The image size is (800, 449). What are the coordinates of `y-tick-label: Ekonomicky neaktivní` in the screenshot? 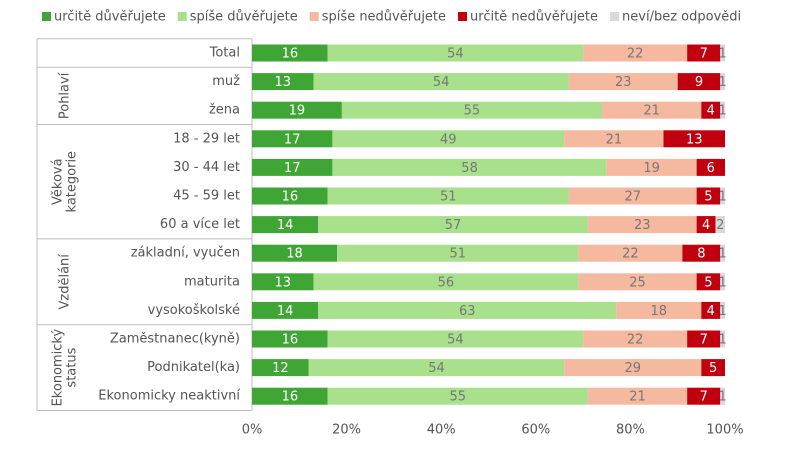 It's located at (169, 396).